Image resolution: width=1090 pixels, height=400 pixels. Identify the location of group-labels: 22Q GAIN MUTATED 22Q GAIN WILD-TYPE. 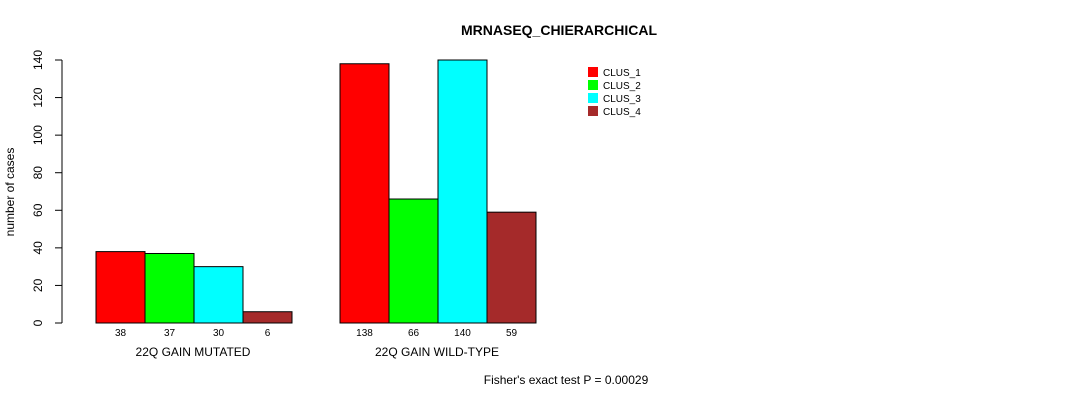
(317, 352).